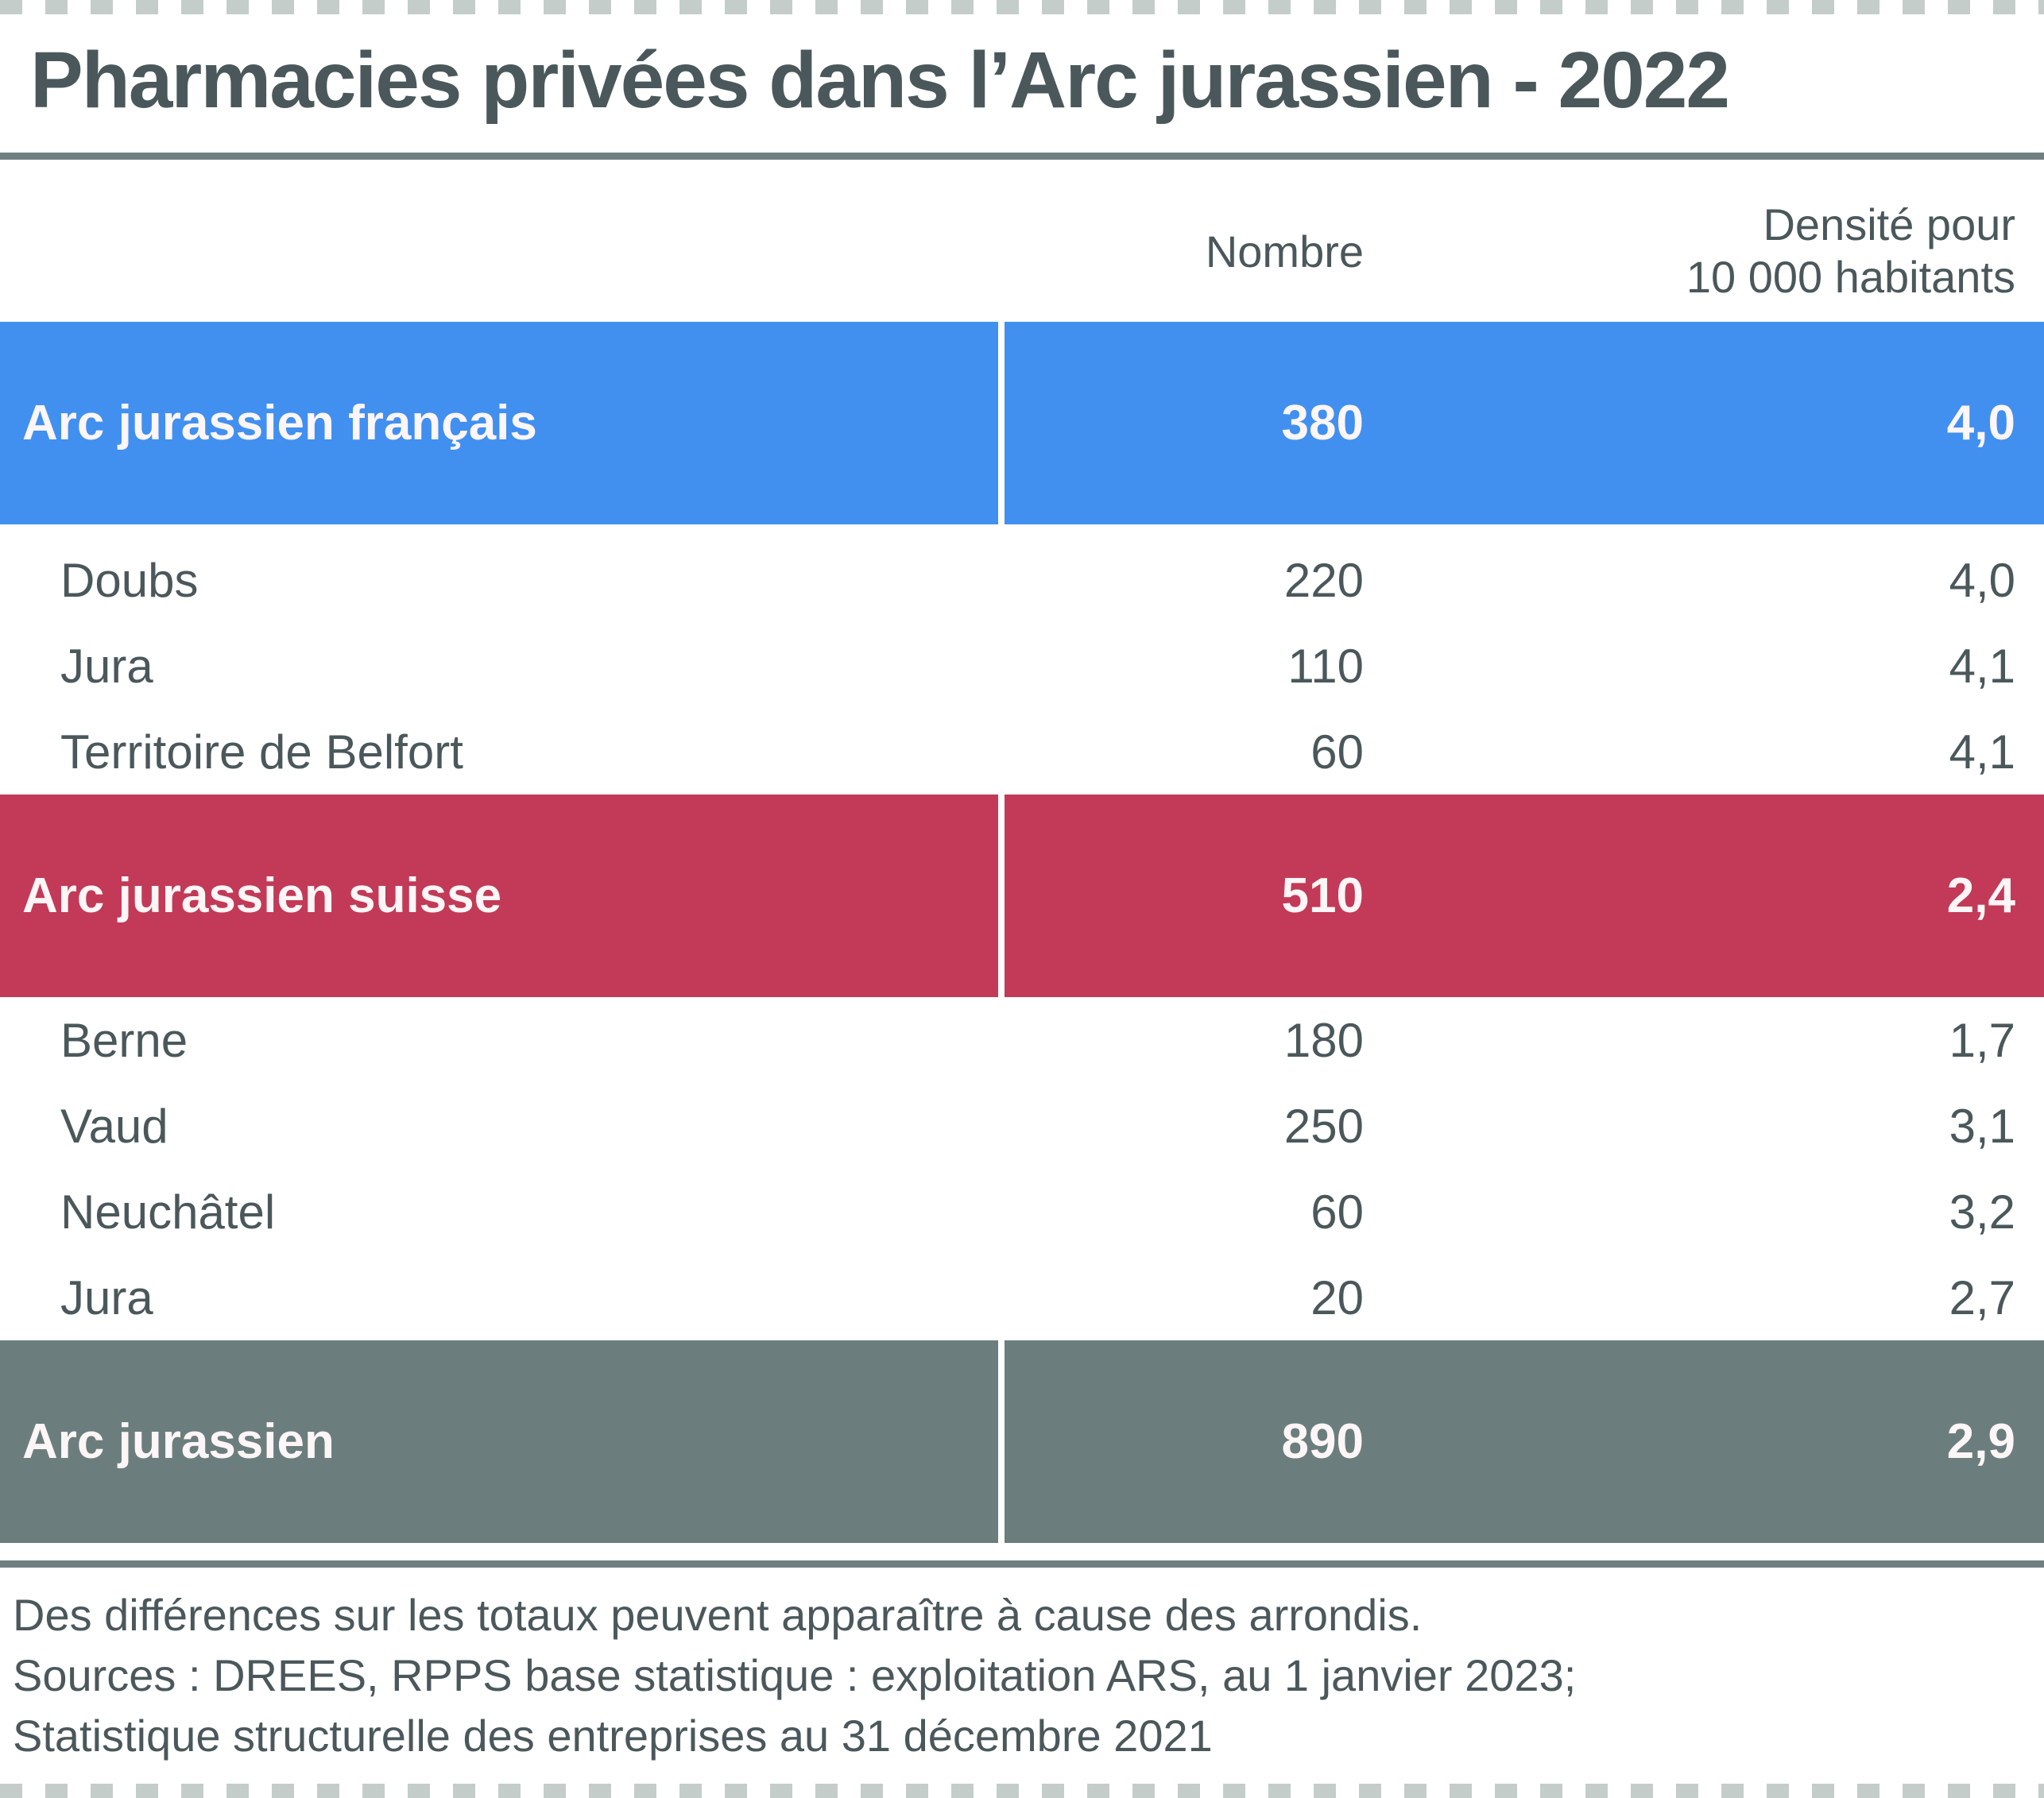 This screenshot has height=1798, width=2044. What do you see at coordinates (502, 1040) in the screenshot?
I see `row-label: Berne` at bounding box center [502, 1040].